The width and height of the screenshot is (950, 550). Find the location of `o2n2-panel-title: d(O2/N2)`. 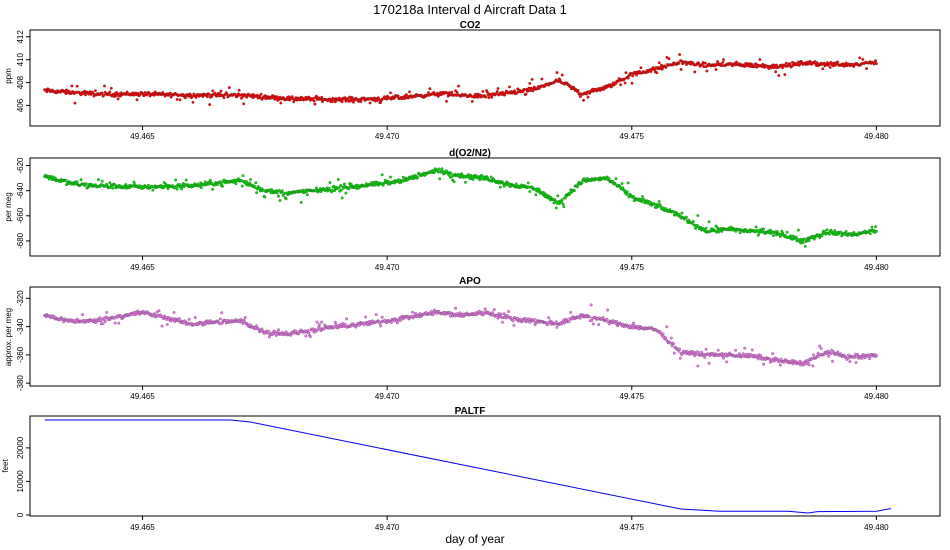

o2n2-panel-title: d(O2/N2) is located at coordinates (470, 153).